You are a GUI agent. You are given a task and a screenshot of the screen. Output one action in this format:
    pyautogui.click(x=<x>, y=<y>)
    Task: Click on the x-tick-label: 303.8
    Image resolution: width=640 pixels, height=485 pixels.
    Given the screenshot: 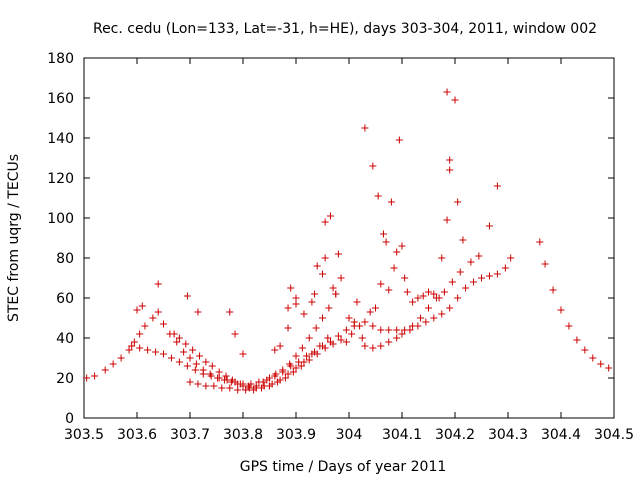 What is the action you would take?
    pyautogui.click(x=243, y=435)
    